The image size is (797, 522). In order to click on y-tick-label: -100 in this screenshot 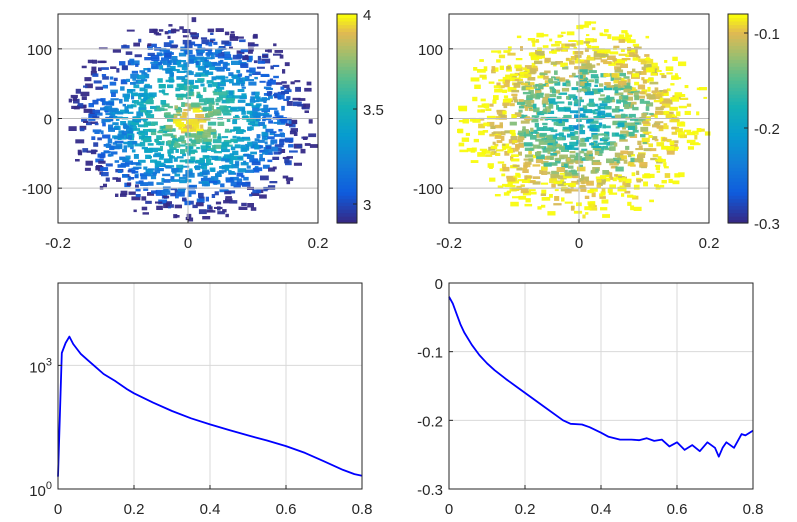, I will do `click(37, 189)`.